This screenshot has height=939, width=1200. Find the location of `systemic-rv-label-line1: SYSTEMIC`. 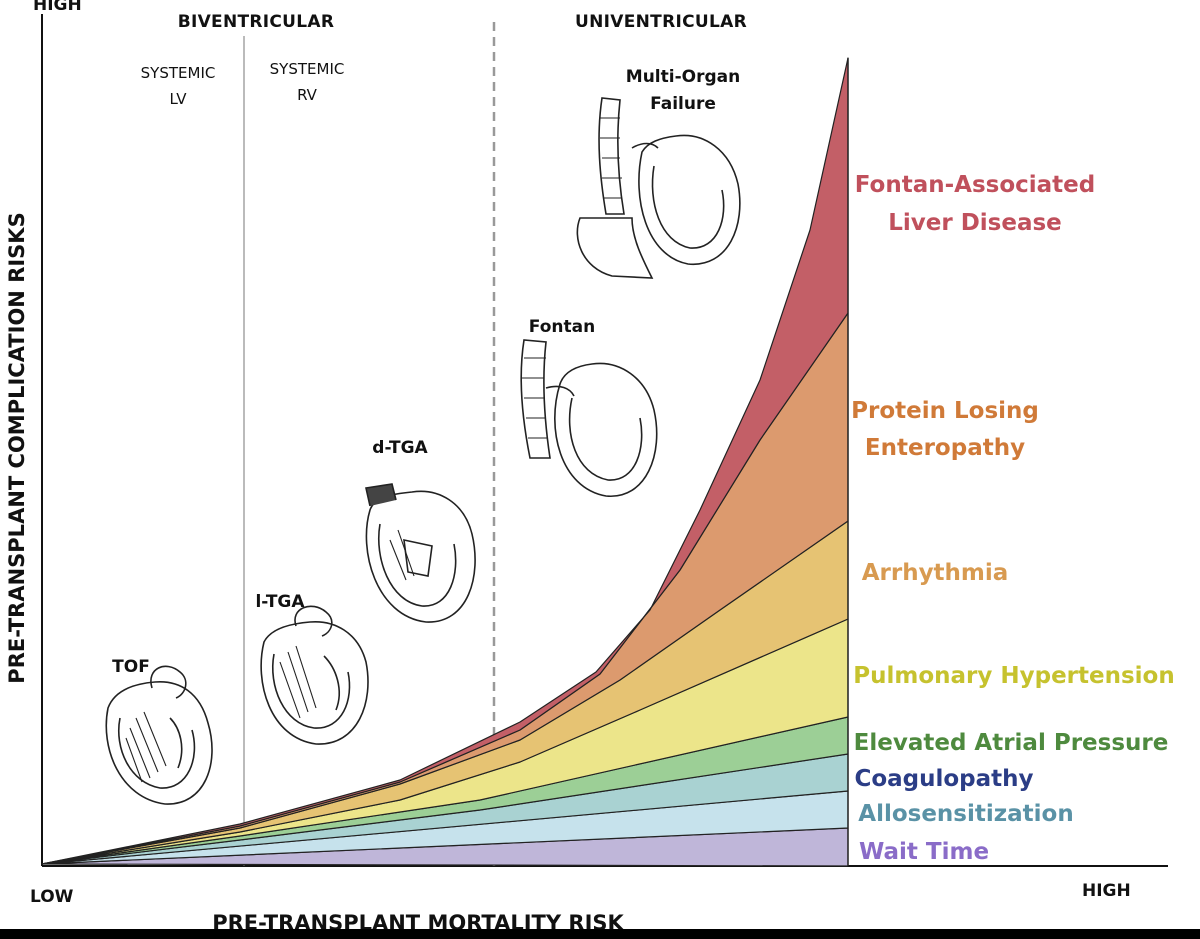

systemic-rv-label-line1: SYSTEMIC is located at coordinates (307, 69).